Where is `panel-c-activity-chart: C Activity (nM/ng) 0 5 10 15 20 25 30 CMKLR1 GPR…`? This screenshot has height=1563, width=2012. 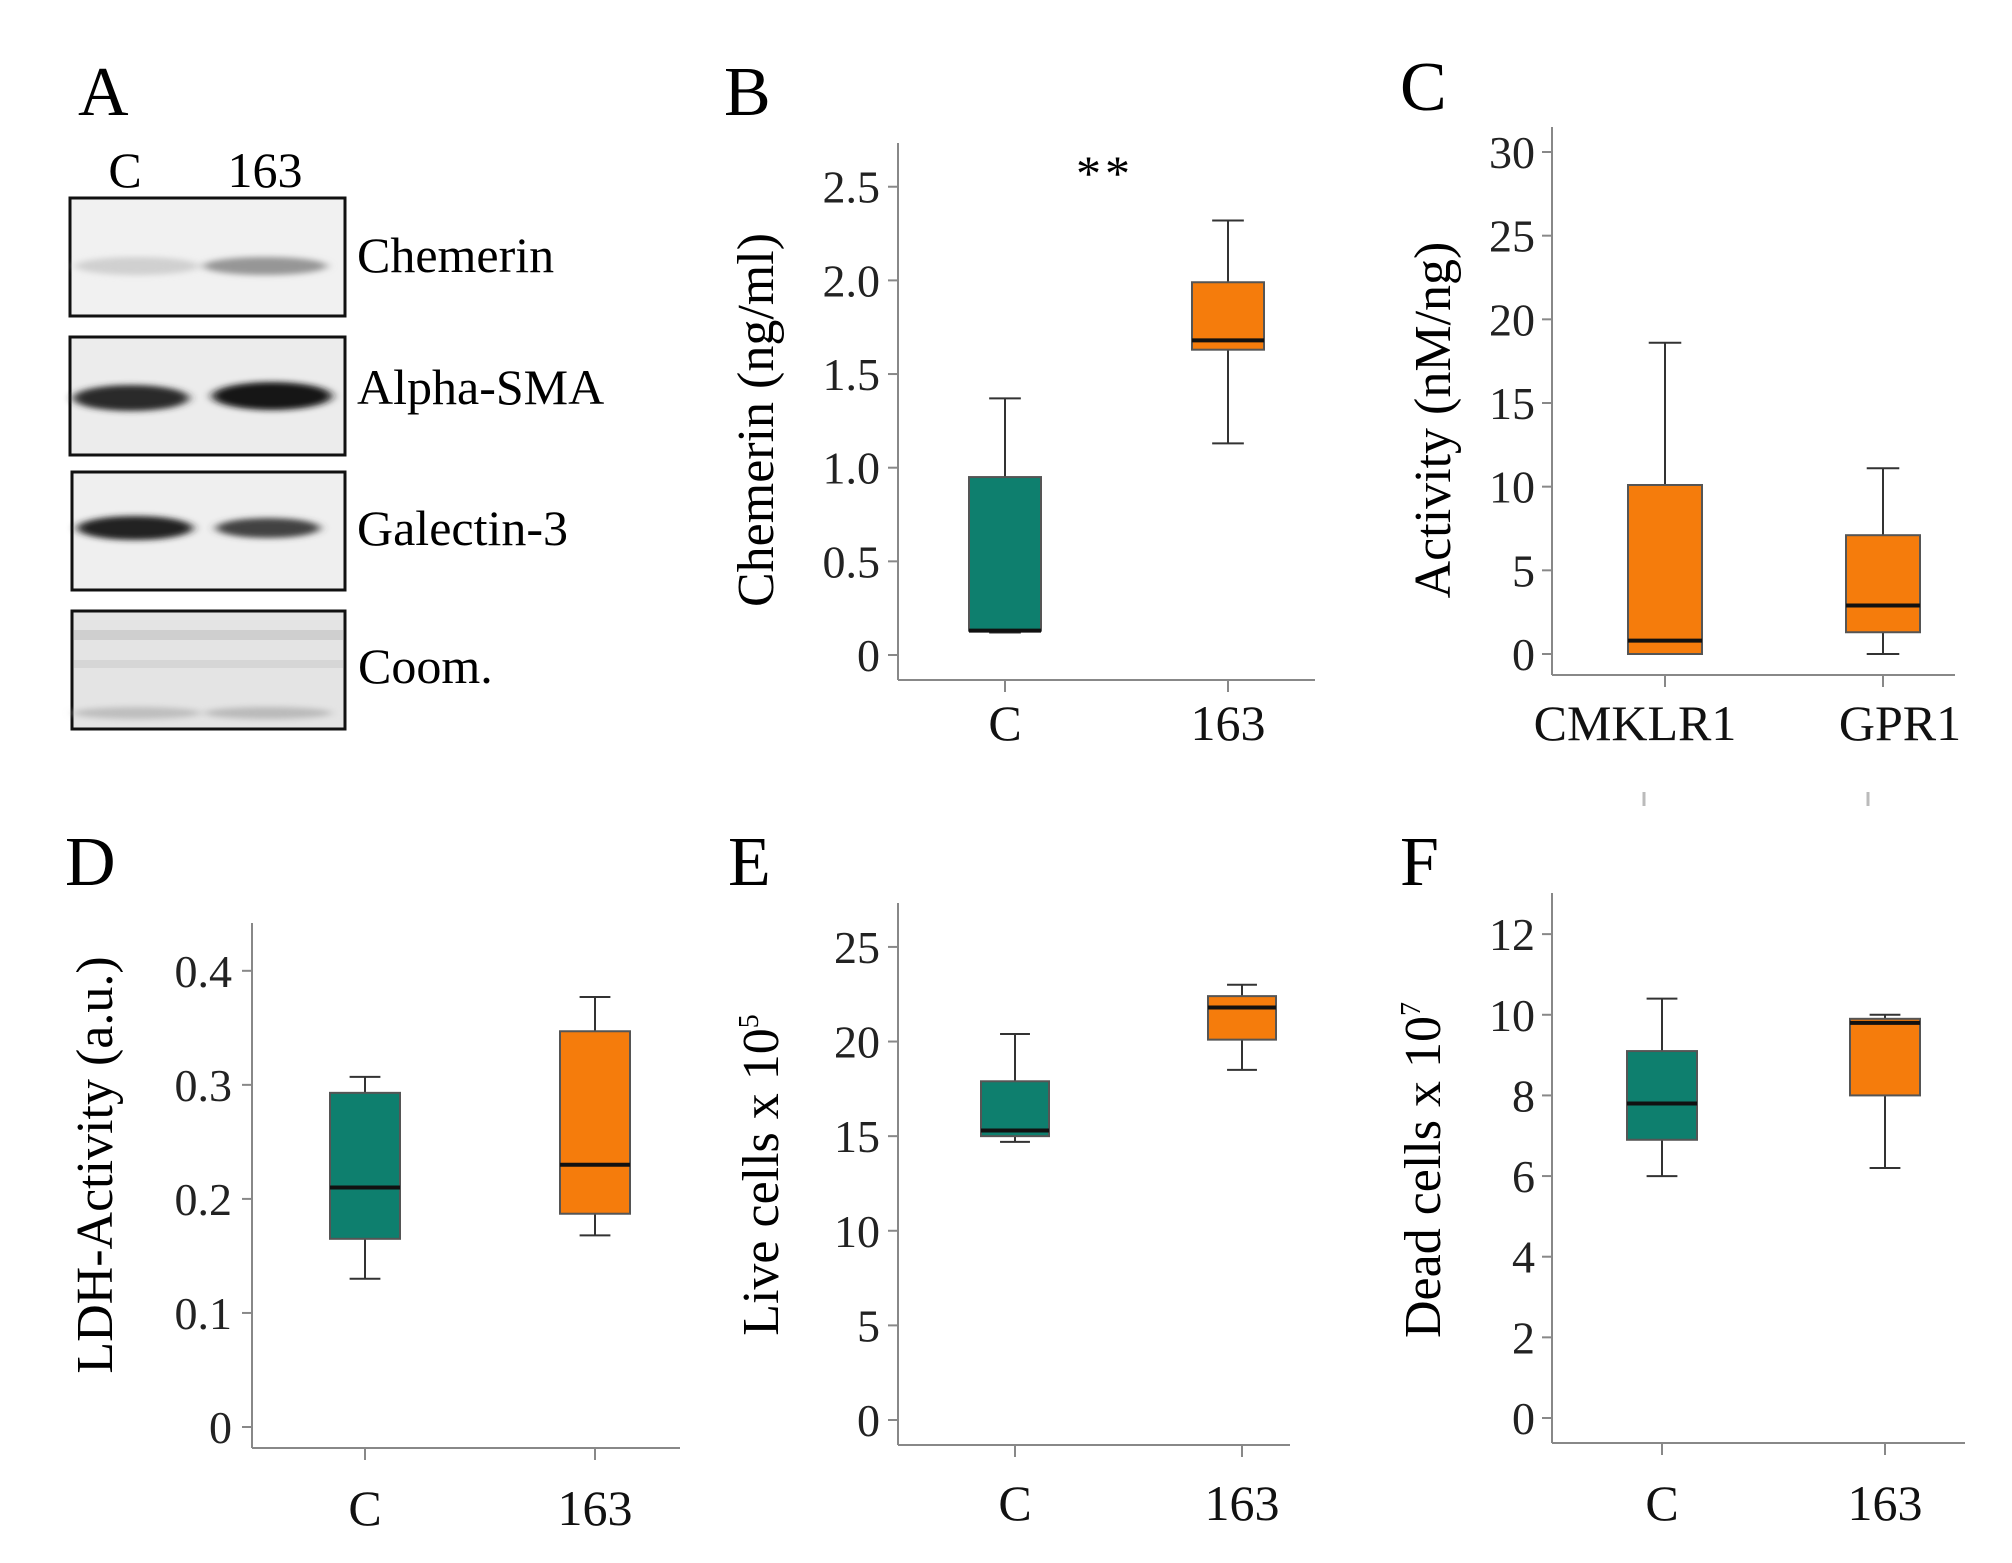
panel-c-activity-chart: C Activity (nM/ng) 0 5 10 15 20 25 30 CMKLR1 GPR… is located at coordinates (1680, 427).